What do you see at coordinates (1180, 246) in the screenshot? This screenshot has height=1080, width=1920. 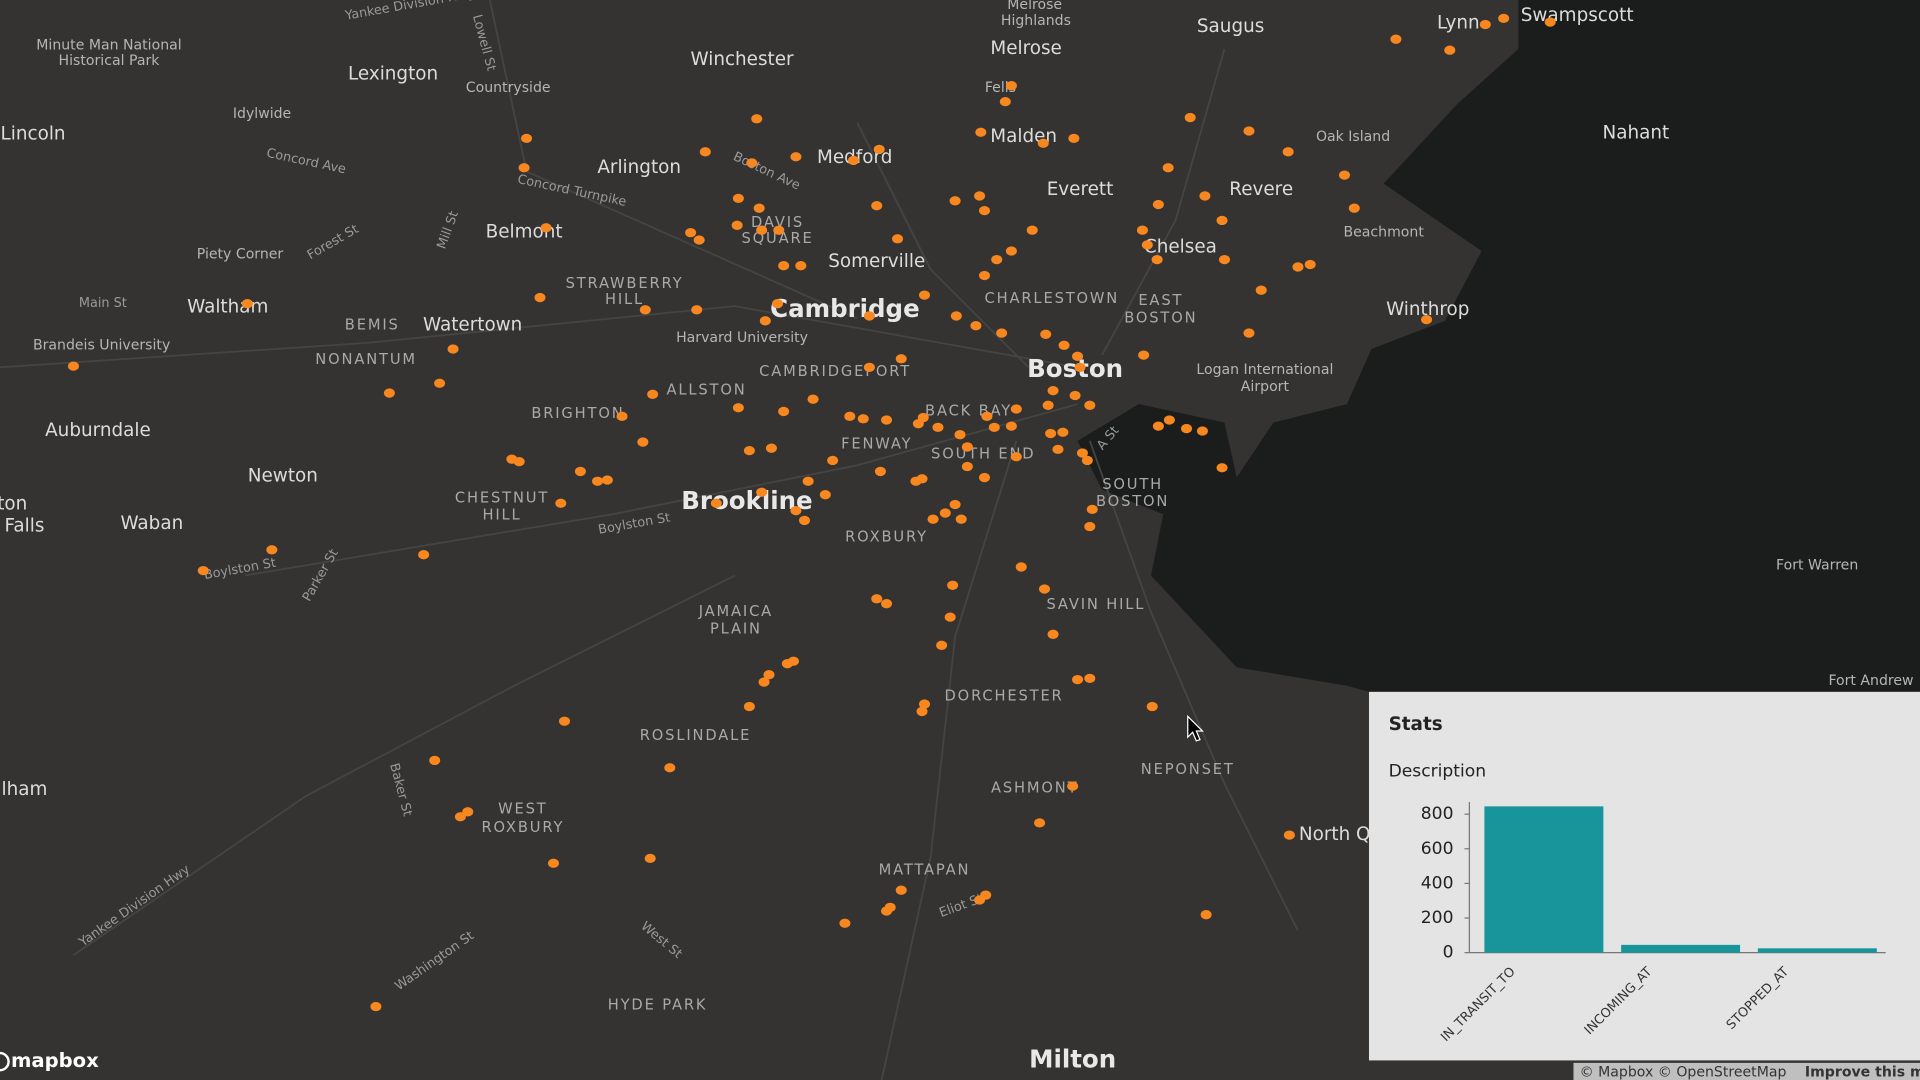 I see `map-label: Chelsea` at bounding box center [1180, 246].